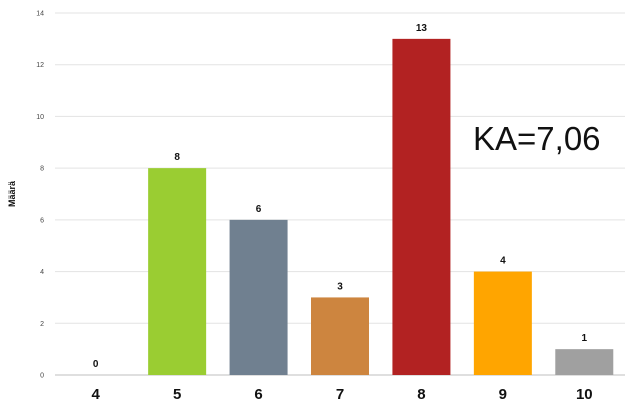  What do you see at coordinates (584, 394) in the screenshot?
I see `x-tick-label-10: 10` at bounding box center [584, 394].